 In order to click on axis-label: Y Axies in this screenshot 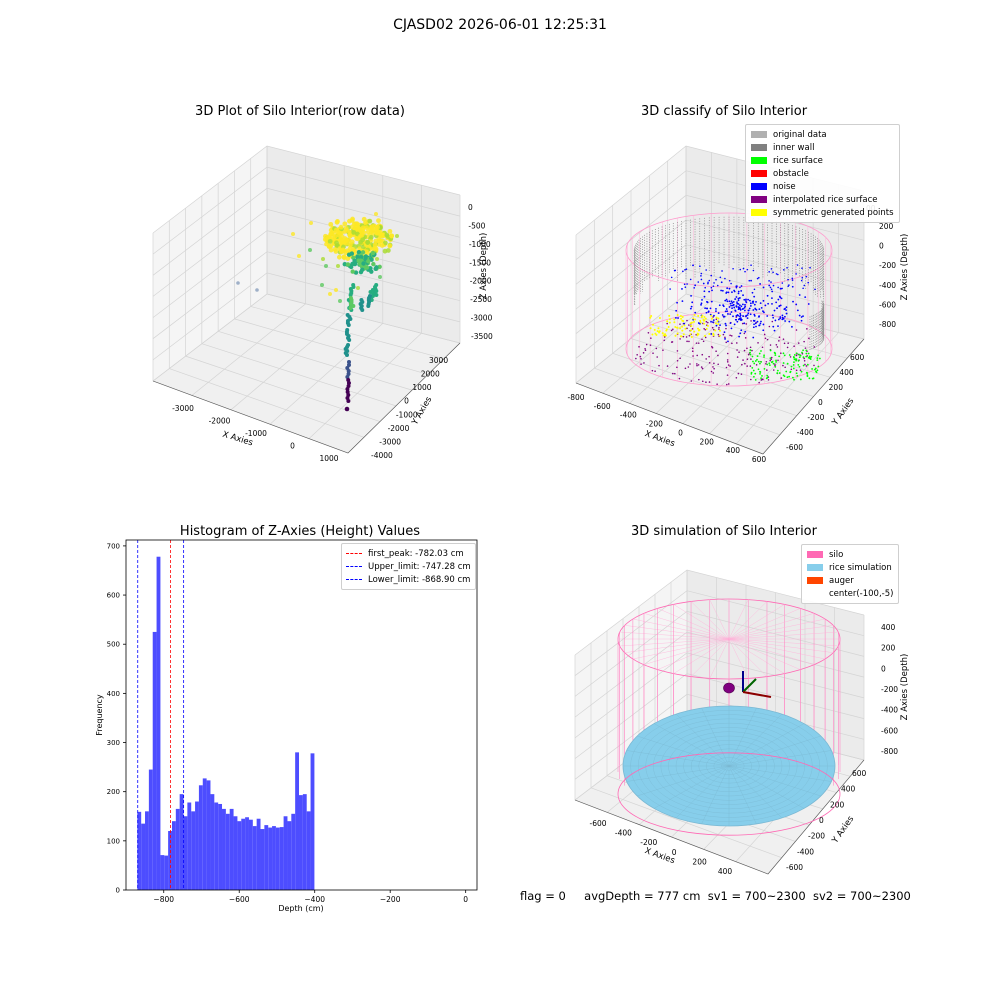, I will do `click(843, 830)`.